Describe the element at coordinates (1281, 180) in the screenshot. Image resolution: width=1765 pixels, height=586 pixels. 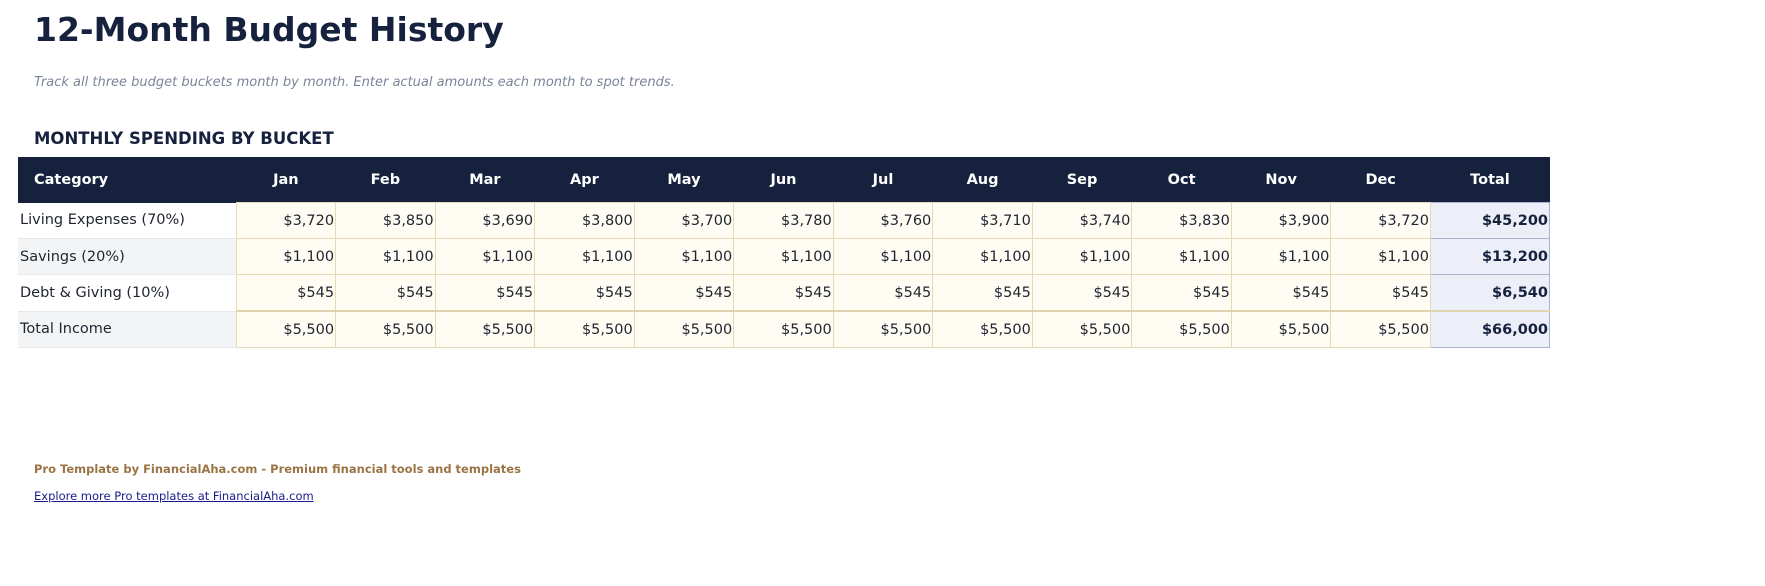
I see `column-header-nov: Nov` at that location.